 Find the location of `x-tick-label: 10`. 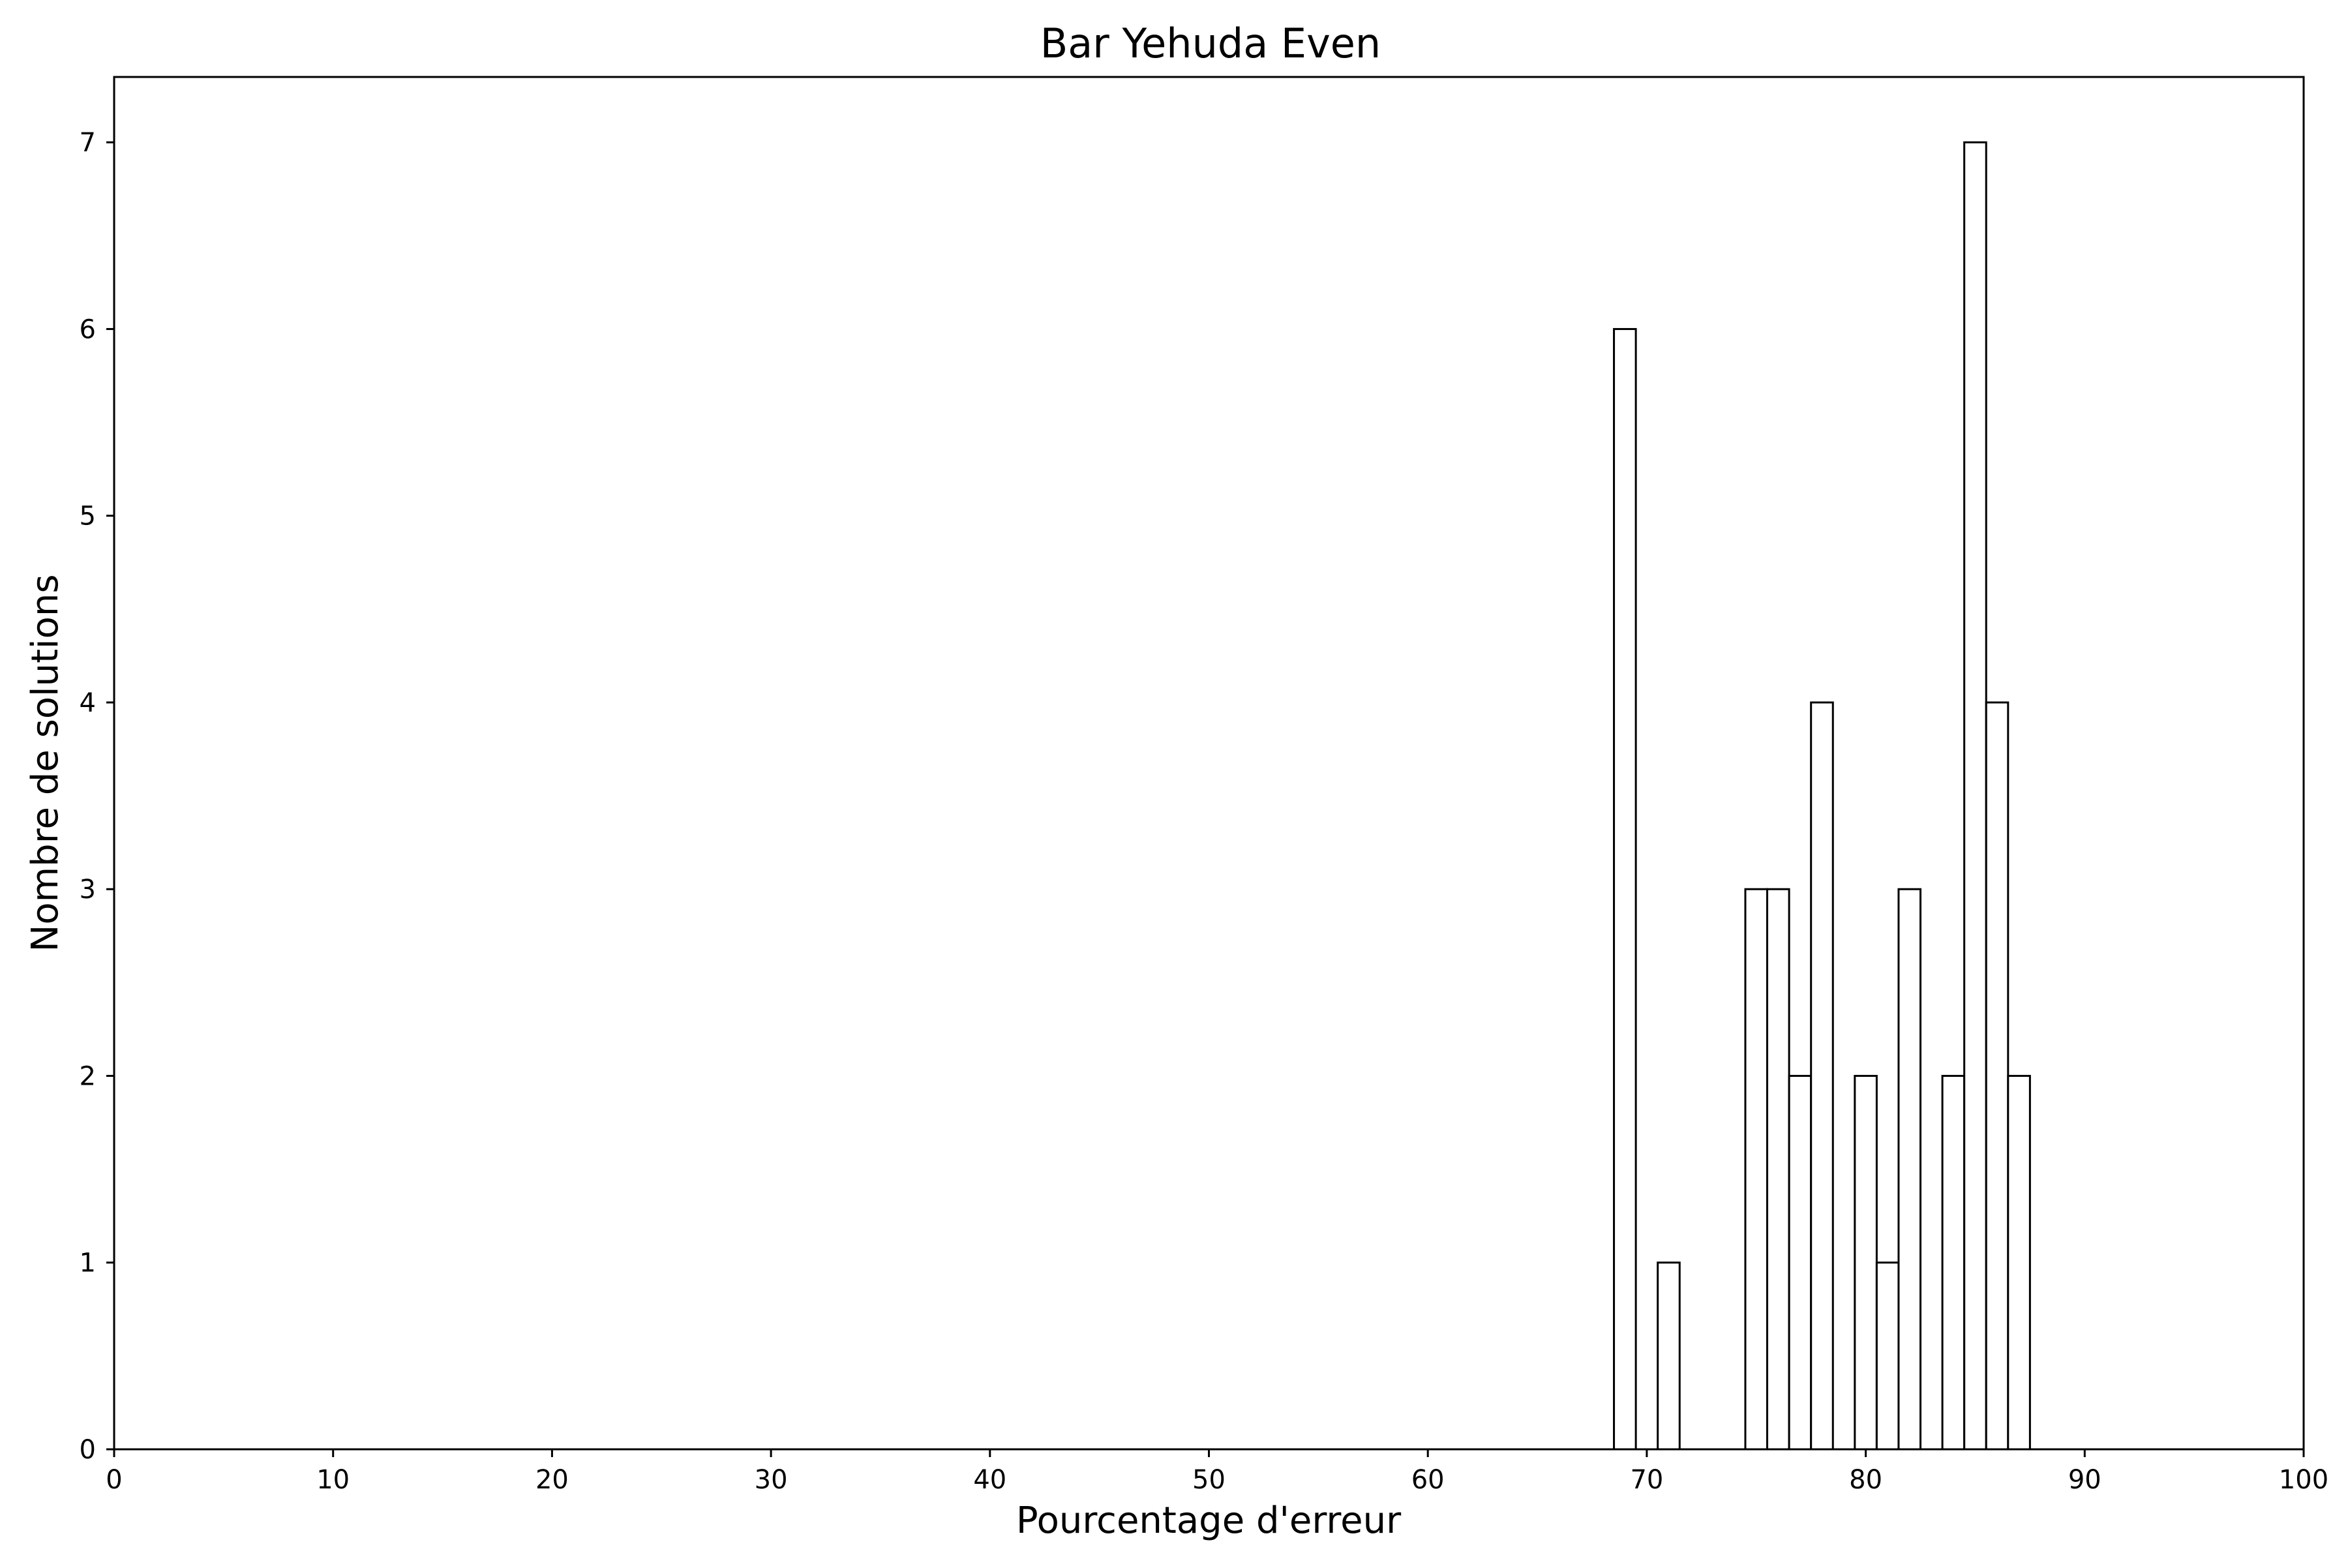

x-tick-label: 10 is located at coordinates (333, 1480).